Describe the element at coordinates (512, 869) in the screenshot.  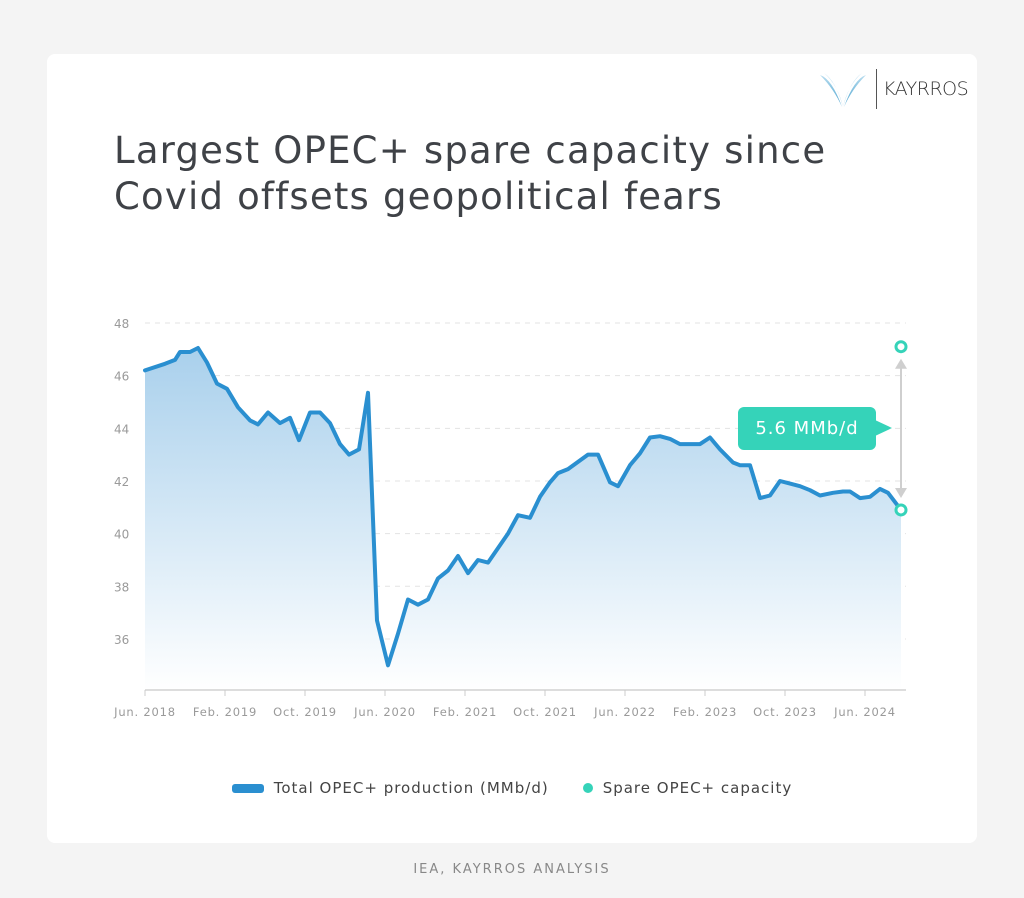
I see `source-note: IEA, KAYRROS ANALYSIS` at that location.